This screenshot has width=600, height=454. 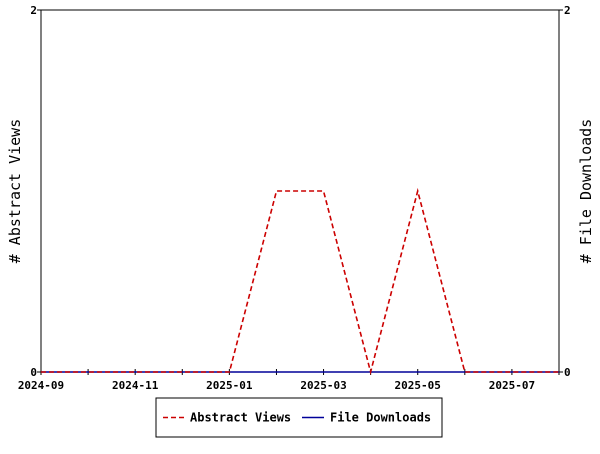 I want to click on legend: Abstract Views File Downloads, so click(x=299, y=417).